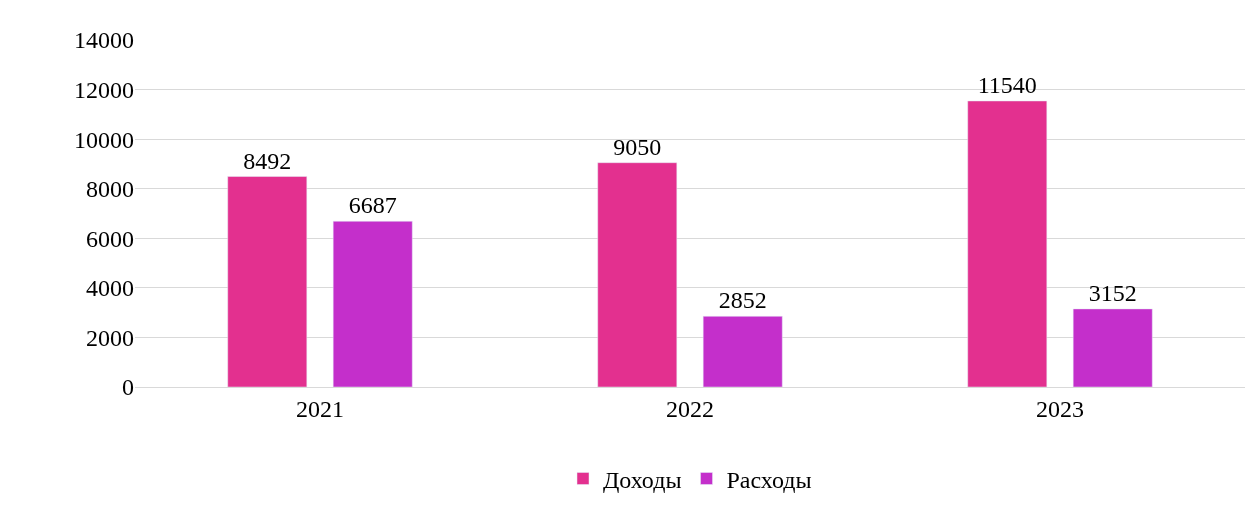  What do you see at coordinates (1007, 84) in the screenshot?
I see `data-label: 11540` at bounding box center [1007, 84].